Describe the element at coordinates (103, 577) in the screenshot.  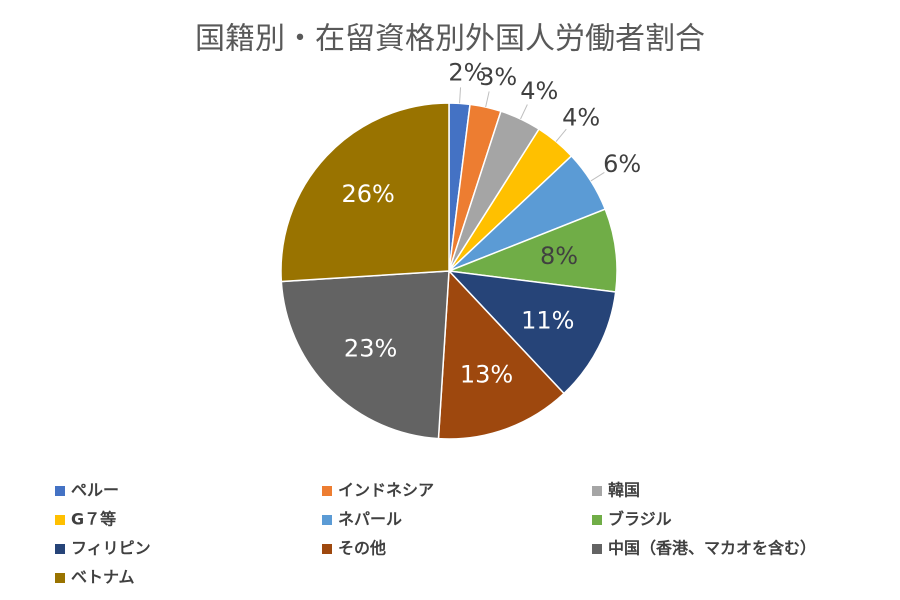
I see `legend-label: ベトナム` at that location.